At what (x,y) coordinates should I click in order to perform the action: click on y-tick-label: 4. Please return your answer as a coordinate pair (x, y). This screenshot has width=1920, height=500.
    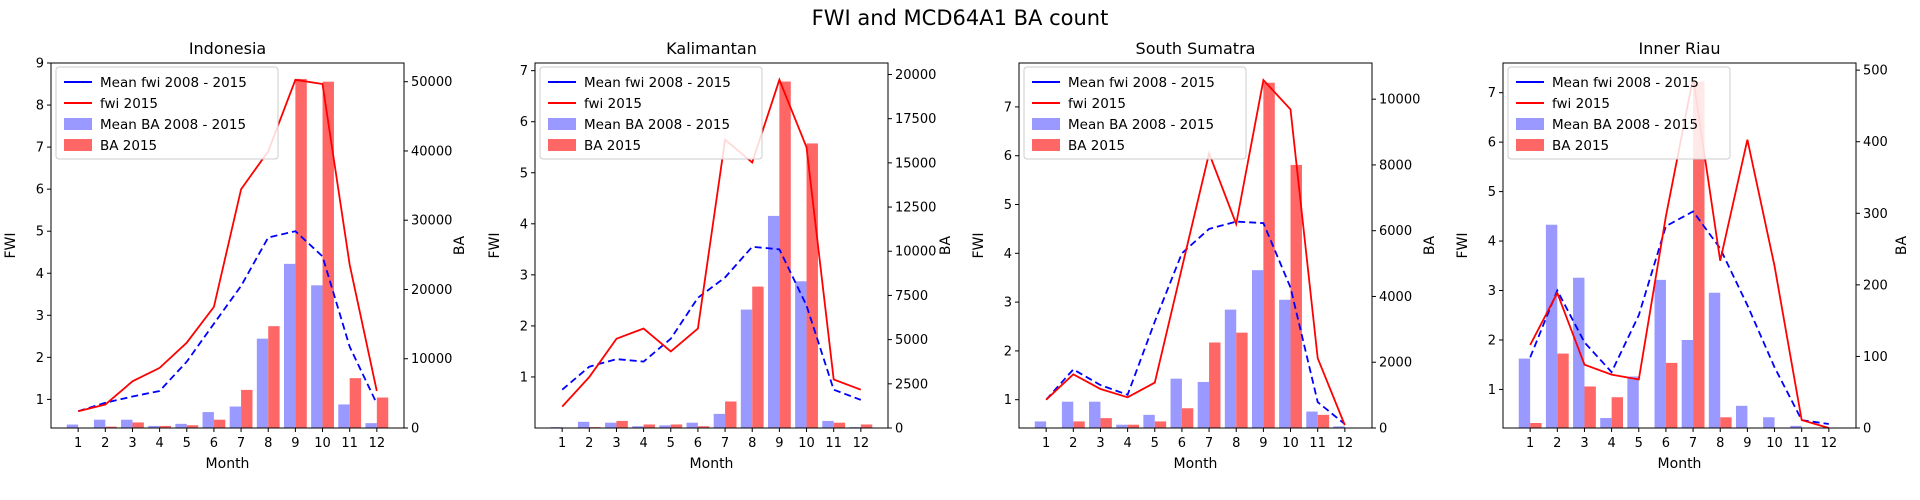
    Looking at the image, I should click on (40, 274).